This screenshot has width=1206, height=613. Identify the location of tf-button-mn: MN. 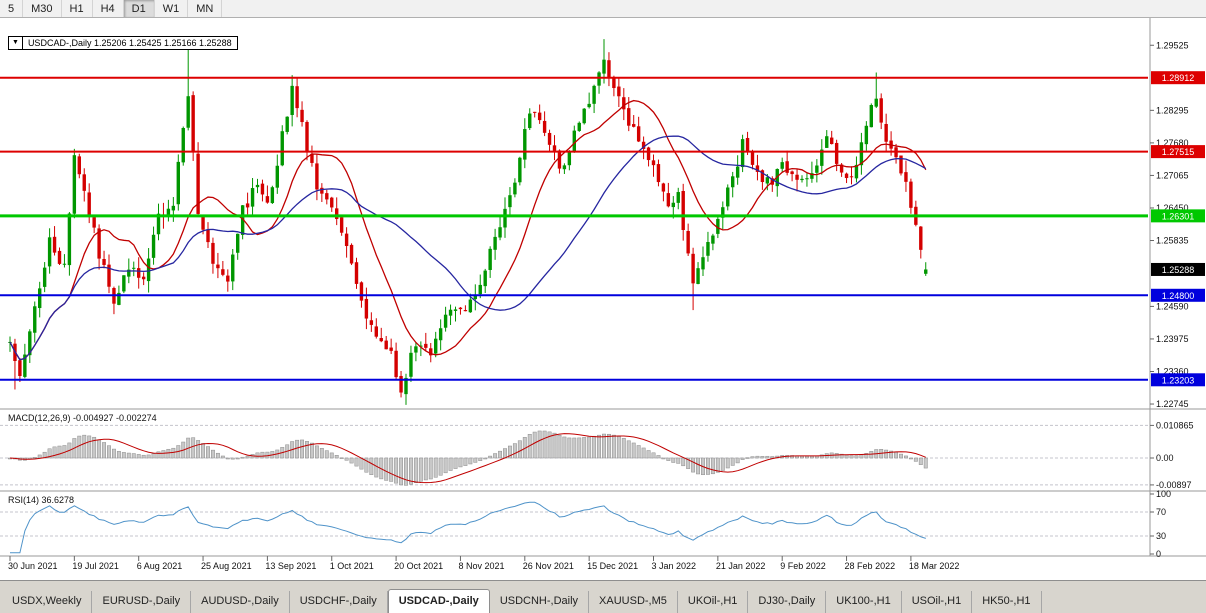
(205, 8).